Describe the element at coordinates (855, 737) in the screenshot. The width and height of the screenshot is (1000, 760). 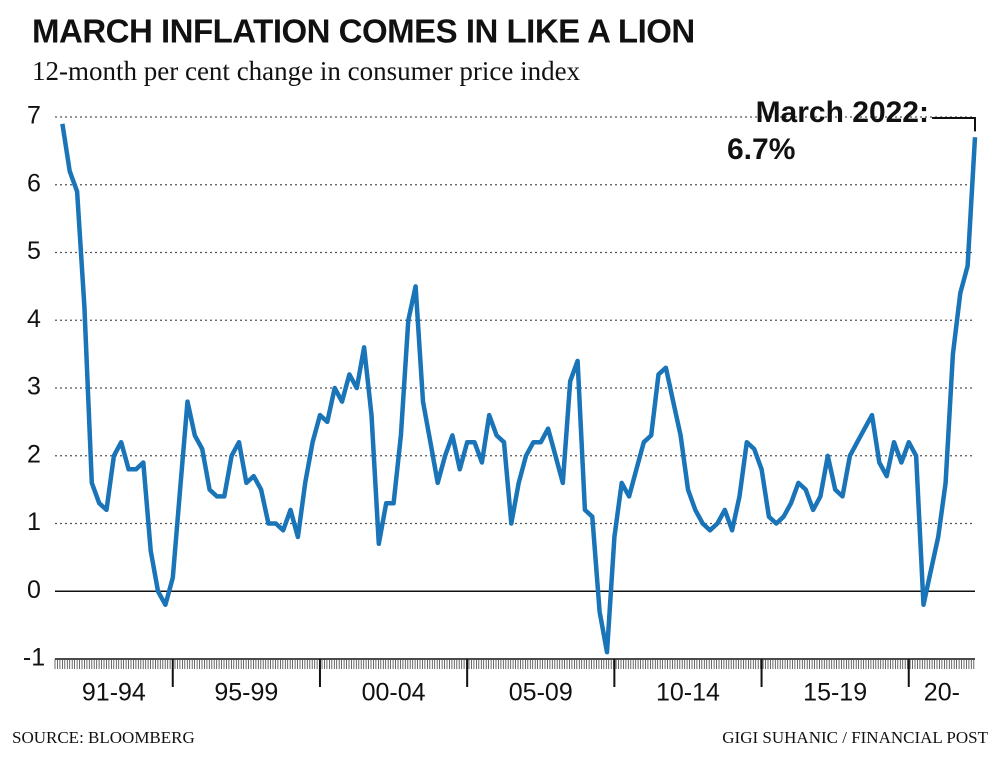
I see `credit: GIGI SUHANIC / FINANCIAL POST` at that location.